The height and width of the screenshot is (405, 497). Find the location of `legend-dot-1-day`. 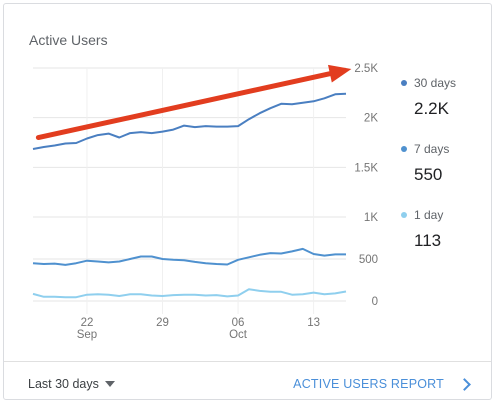

legend-dot-1-day is located at coordinates (404, 215).